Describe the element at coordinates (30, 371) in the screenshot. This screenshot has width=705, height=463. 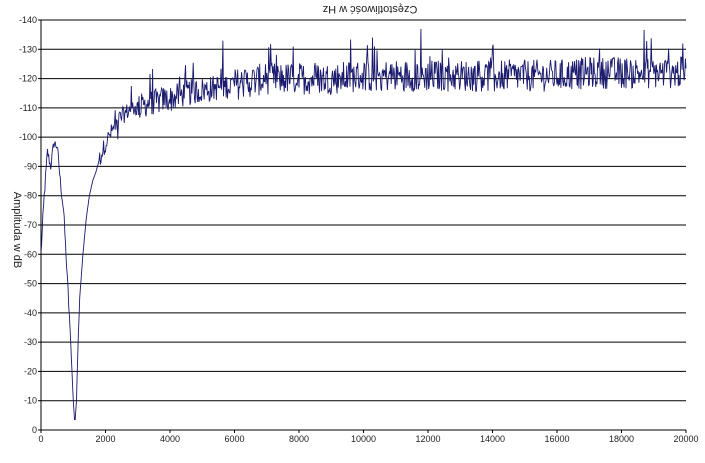
I see `y-tick-label: -20` at that location.